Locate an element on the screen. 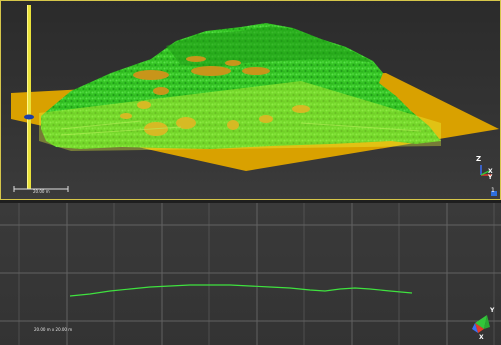 The height and width of the screenshot is (345, 501). profile-scale-label: 20.00 m x 20.00 m is located at coordinates (53, 329).